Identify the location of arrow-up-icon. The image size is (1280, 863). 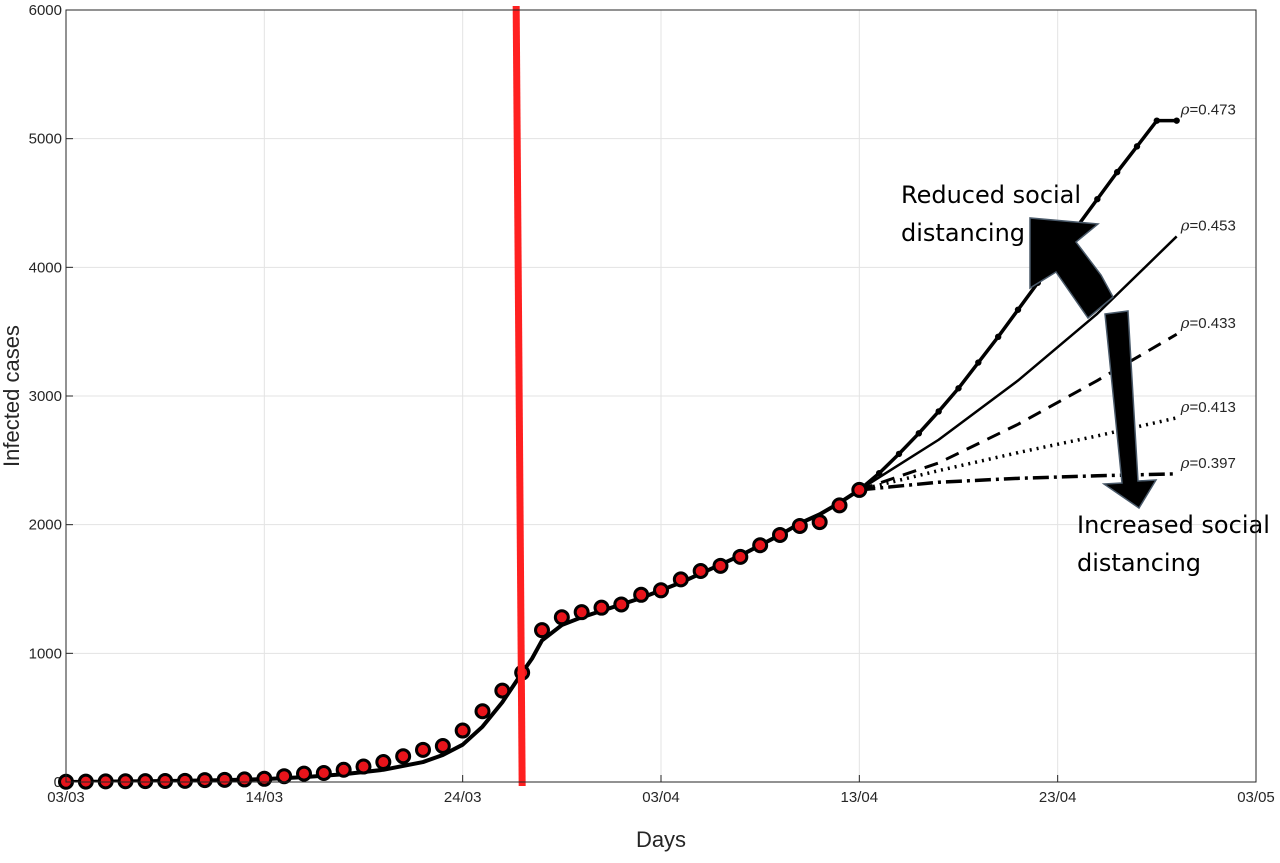
(1071, 268).